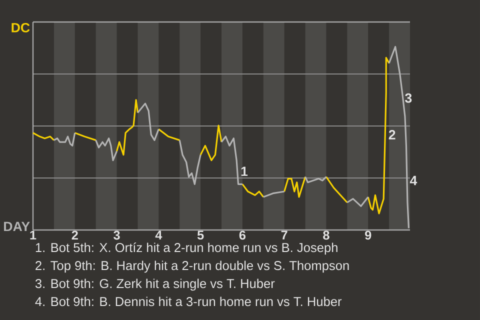 The image size is (480, 320). What do you see at coordinates (21, 27) in the screenshot?
I see `text: DC` at bounding box center [21, 27].